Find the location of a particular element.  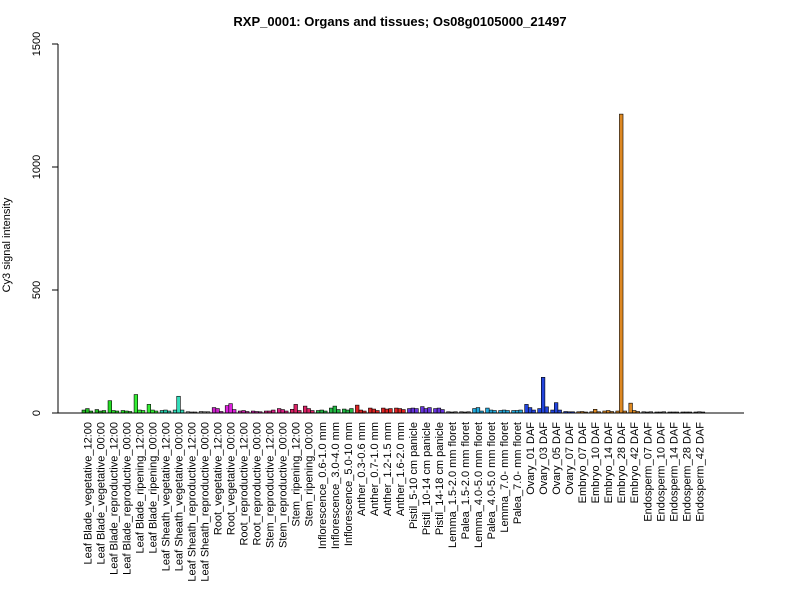

x-tick-label: Root_vegetative_00:00 is located at coordinates (232, 478).